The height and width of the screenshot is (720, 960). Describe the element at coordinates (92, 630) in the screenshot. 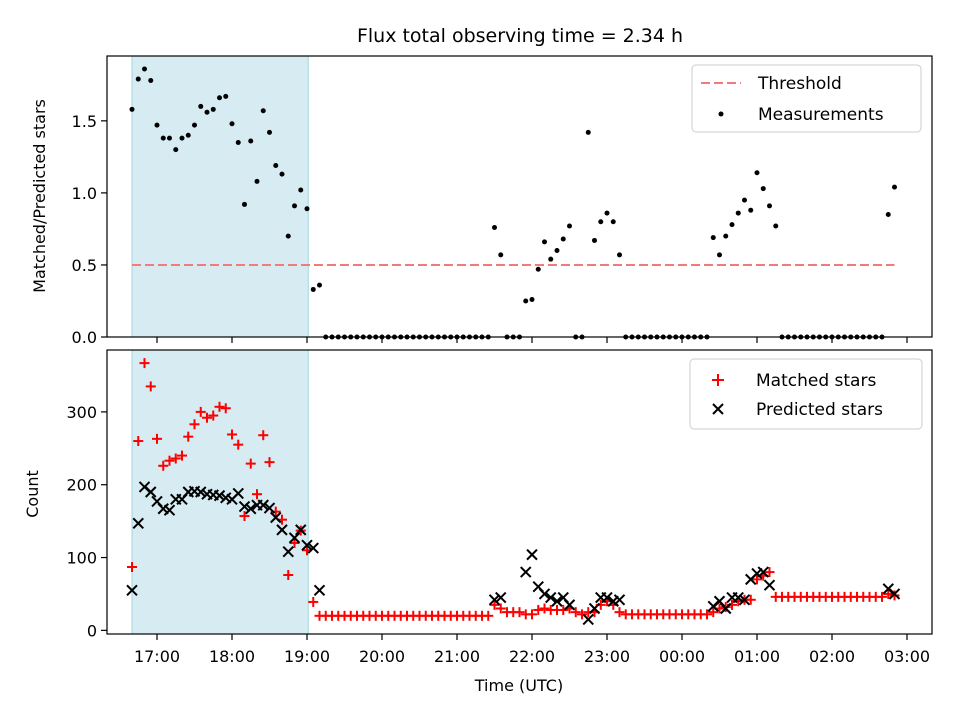

I see `bottom-y-tick-label: 0` at that location.